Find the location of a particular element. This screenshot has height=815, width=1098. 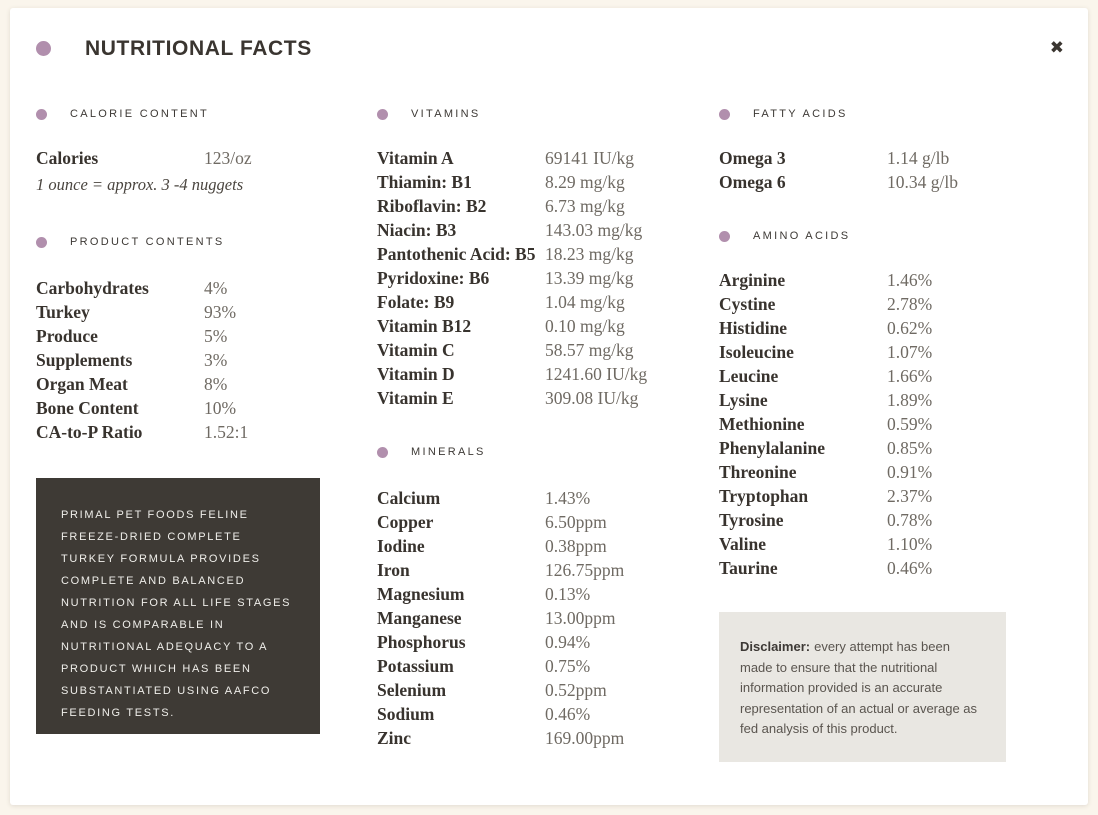

nutrient-value: 8% is located at coordinates (216, 384).